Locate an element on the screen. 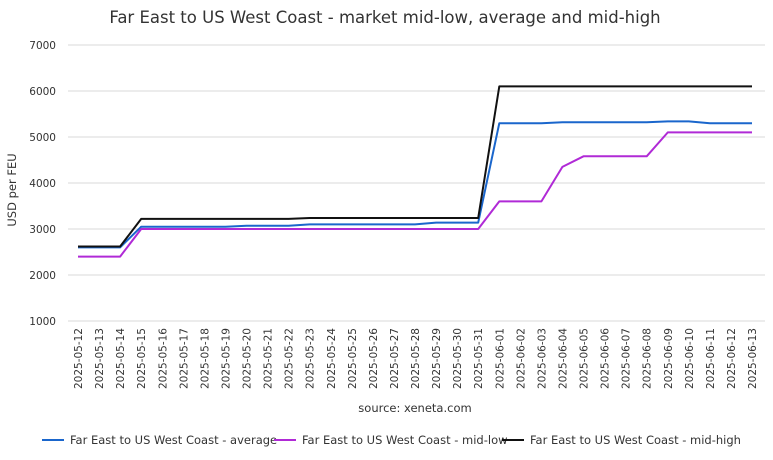  x-axis-label: source: xeneta.com is located at coordinates (414, 408).